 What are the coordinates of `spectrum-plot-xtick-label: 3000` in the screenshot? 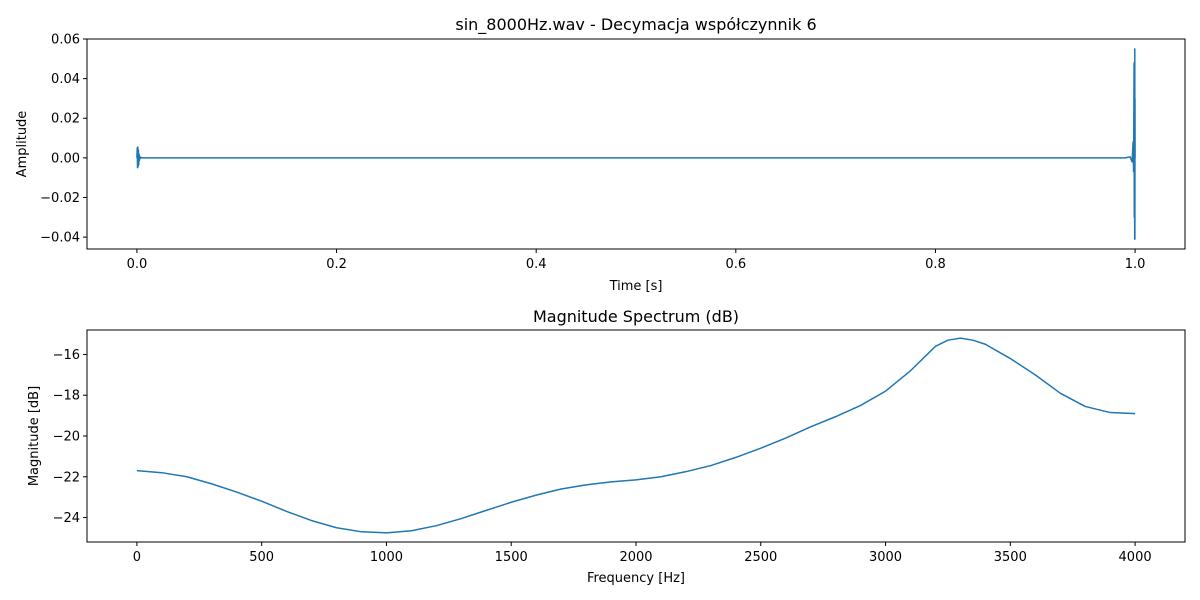 It's located at (885, 557).